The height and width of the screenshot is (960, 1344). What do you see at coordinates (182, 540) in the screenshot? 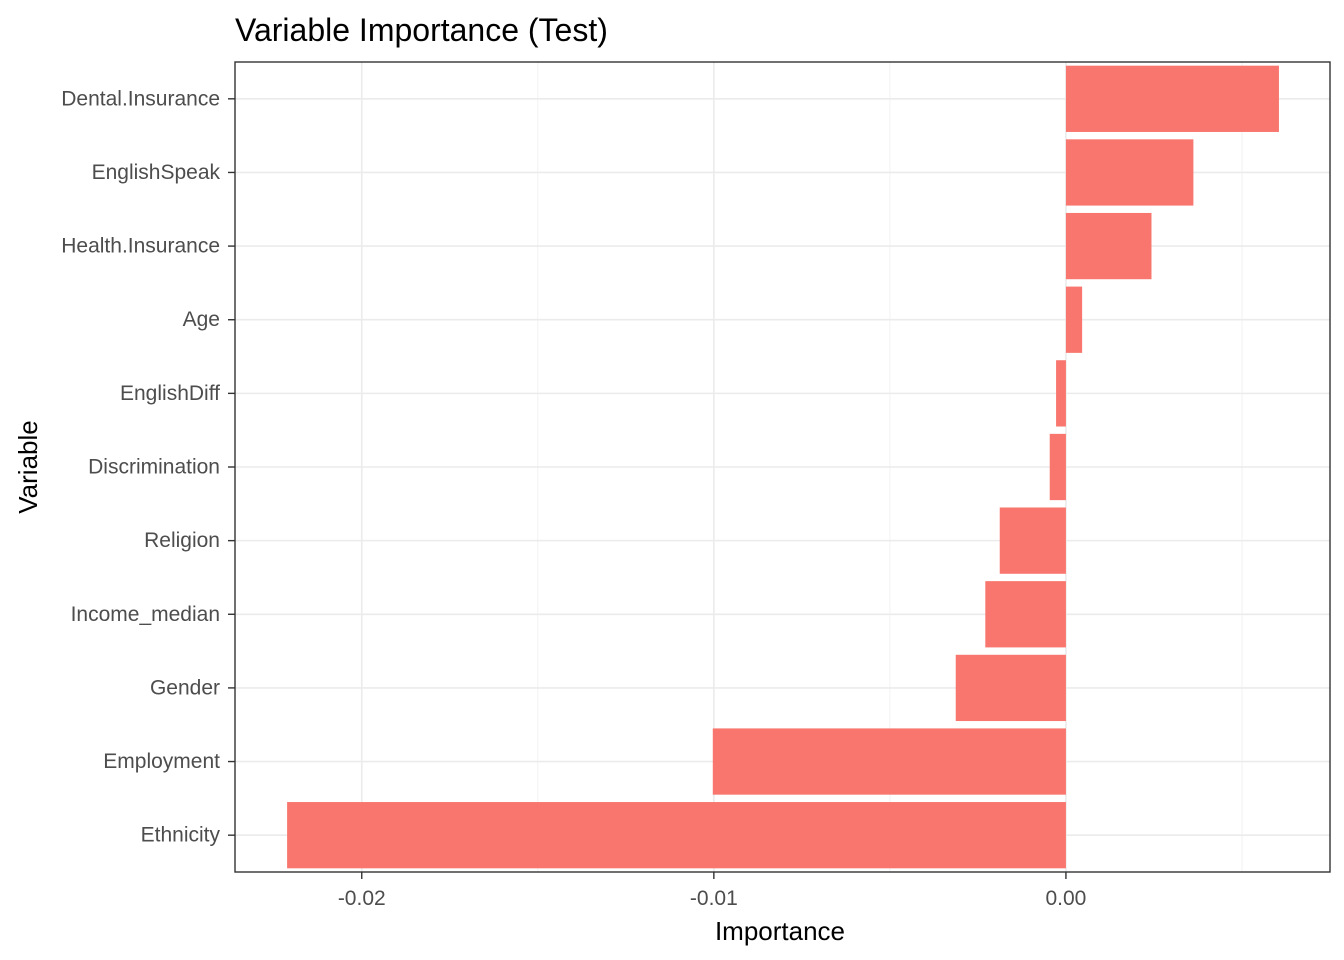
I see `y-tick-label: Religion` at bounding box center [182, 540].